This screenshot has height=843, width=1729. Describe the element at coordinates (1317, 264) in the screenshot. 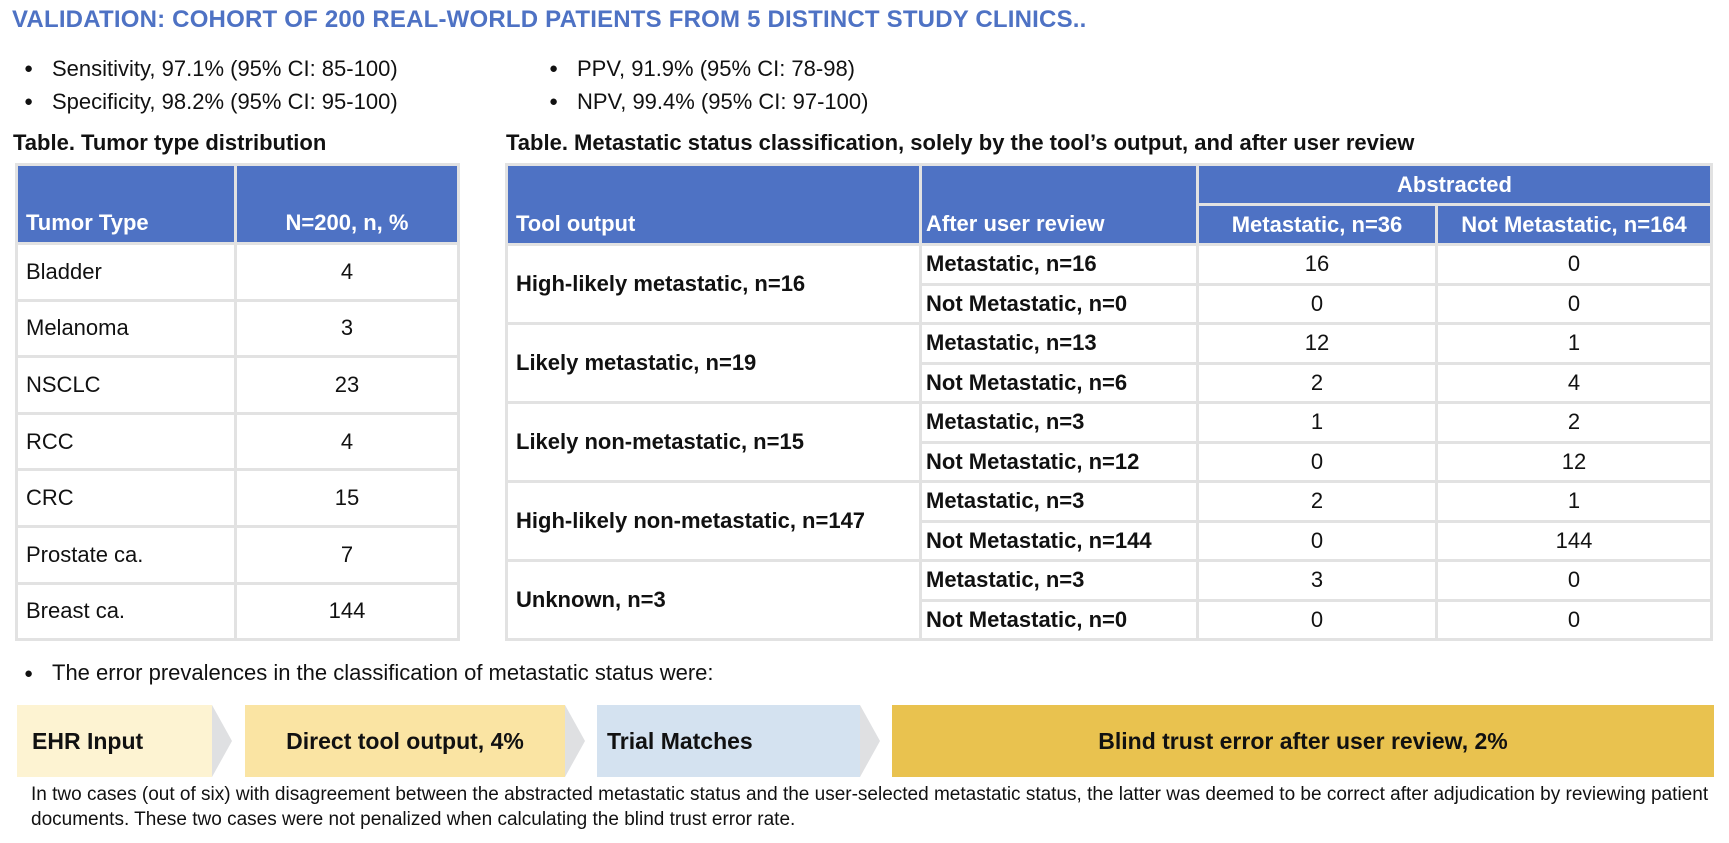

I see `metastatic-count: 16` at that location.